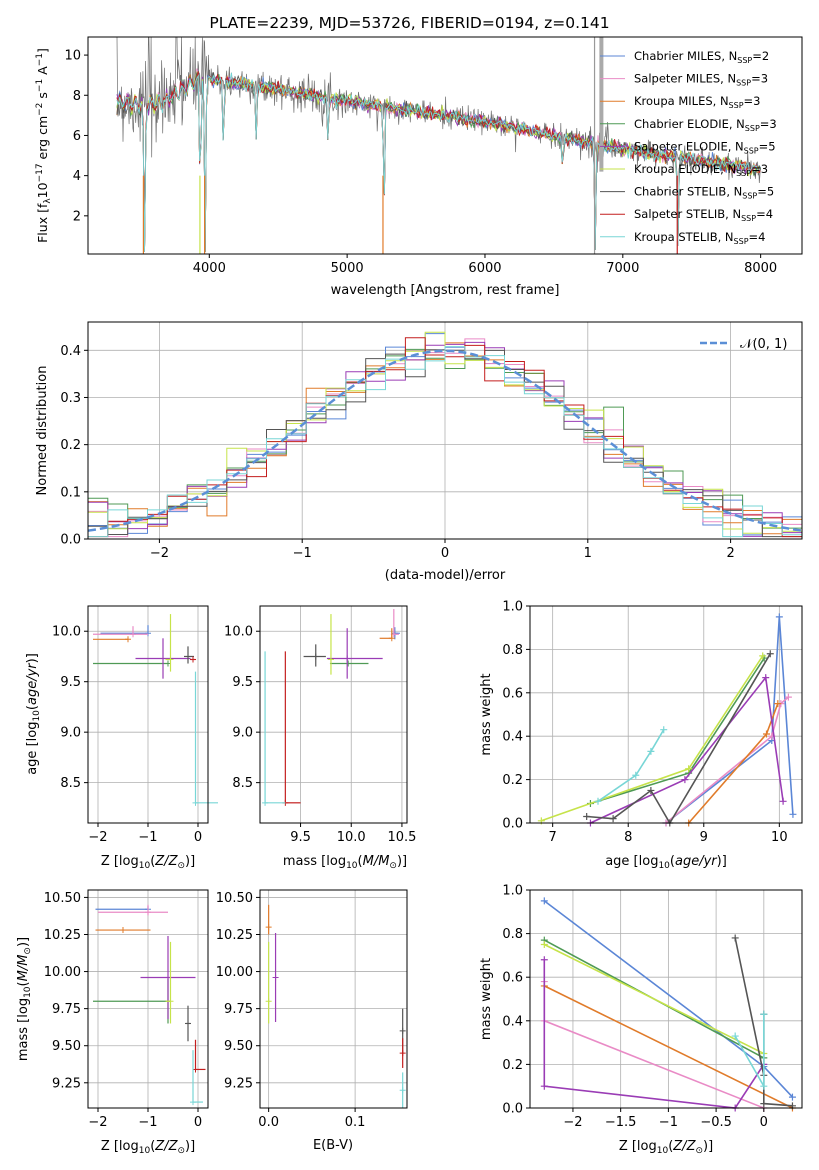  Describe the element at coordinates (70, 445) in the screenshot. I see `residuals-ytick-label: 0.2` at that location.